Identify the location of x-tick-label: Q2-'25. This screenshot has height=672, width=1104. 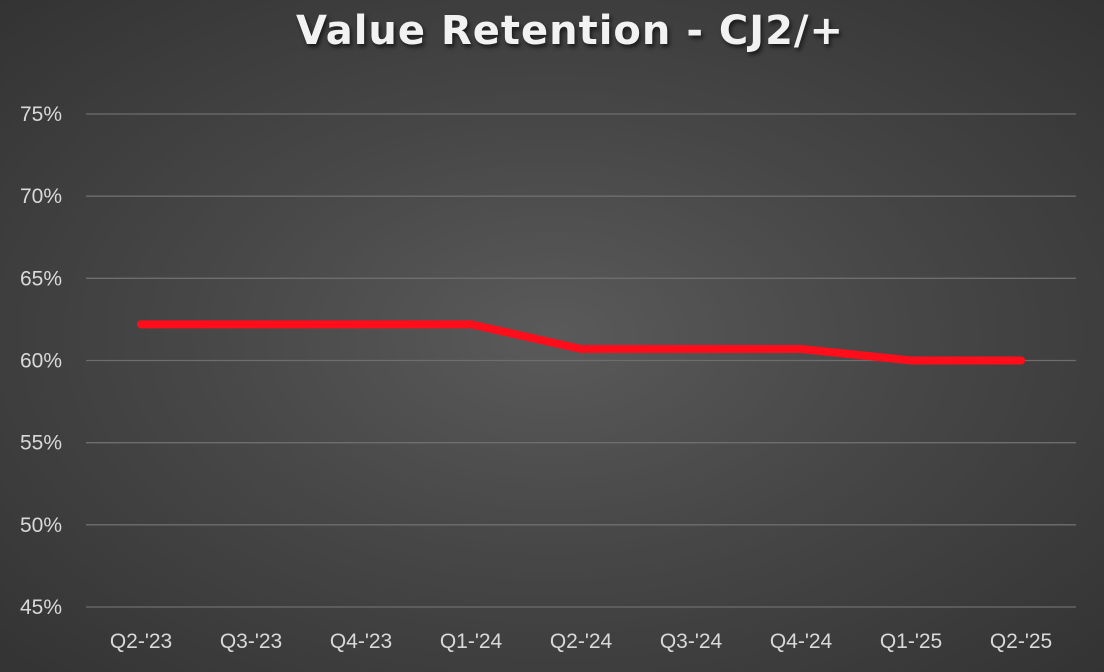
(1021, 641).